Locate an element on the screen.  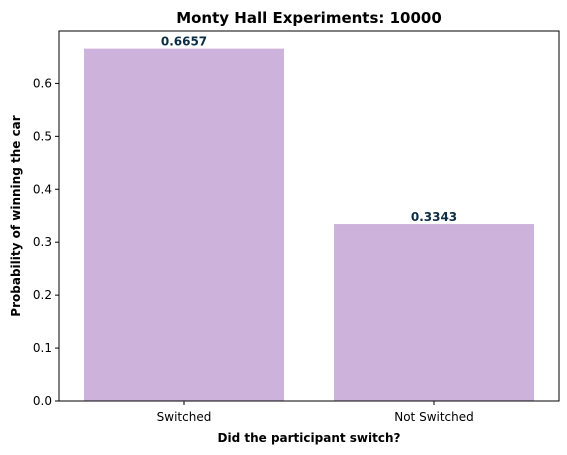
y-tick-label: 0.2 is located at coordinates (42, 295).